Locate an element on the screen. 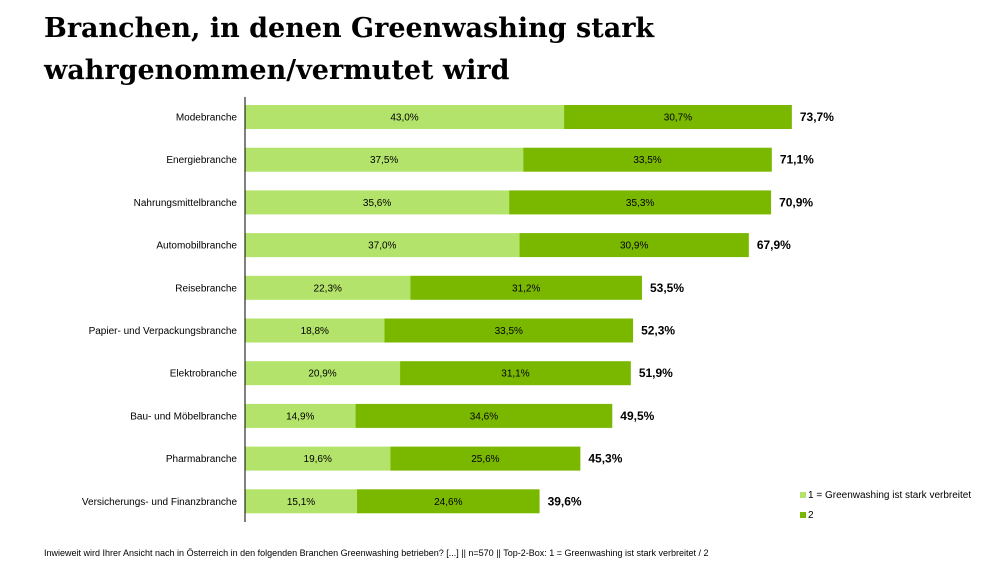  total-value-label: 45,3% is located at coordinates (605, 459).